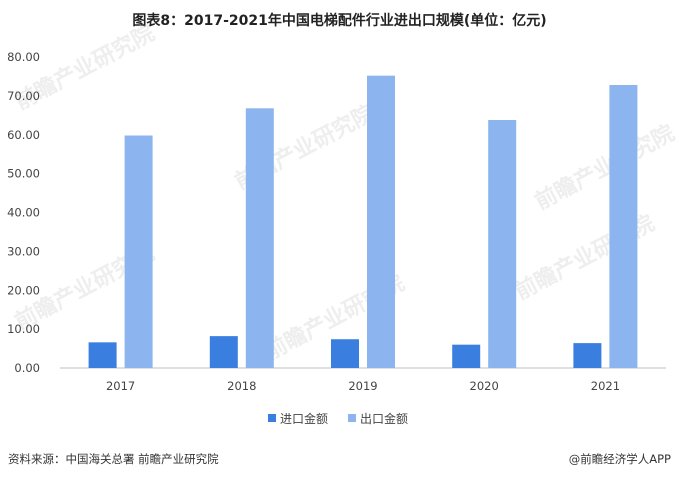  What do you see at coordinates (23, 329) in the screenshot?
I see `y-tick-label: 10.00` at bounding box center [23, 329].